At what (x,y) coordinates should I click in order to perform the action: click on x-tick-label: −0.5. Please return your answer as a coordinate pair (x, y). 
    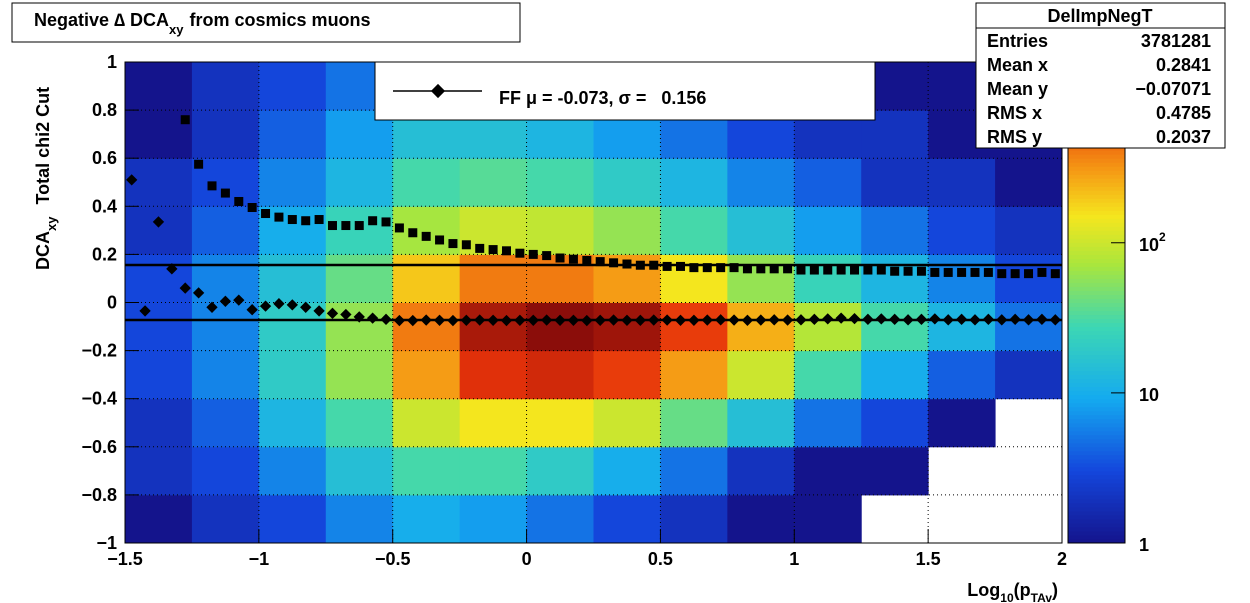
    Looking at the image, I should click on (393, 559).